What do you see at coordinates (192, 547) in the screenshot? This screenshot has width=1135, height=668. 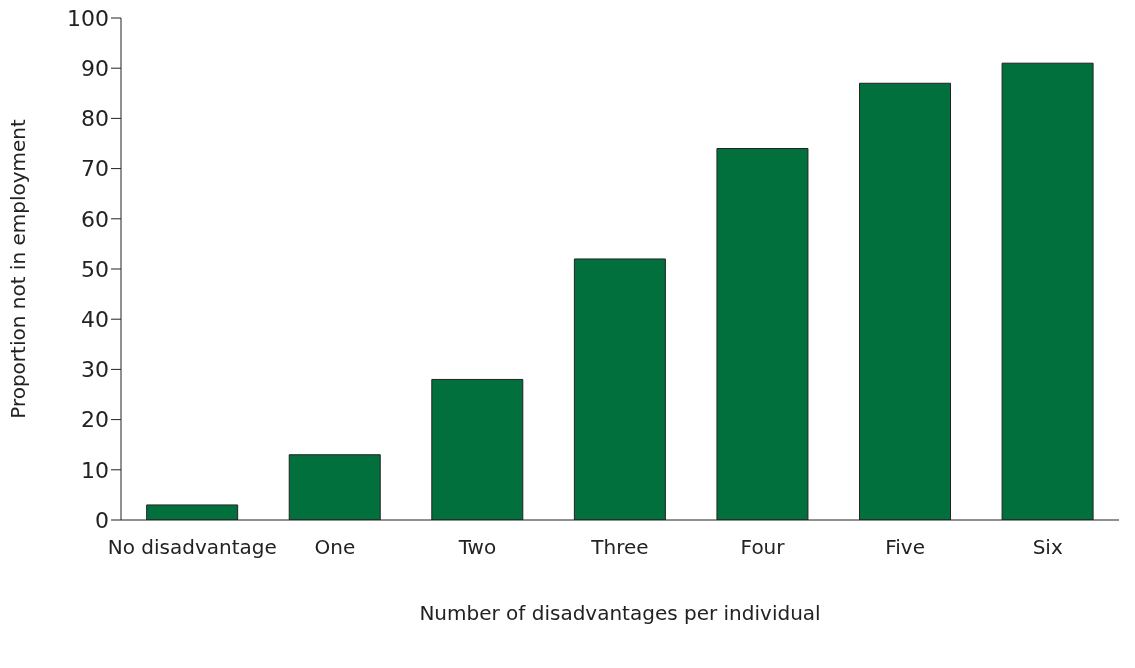 I see `x-tick-label: No disadvantage` at bounding box center [192, 547].